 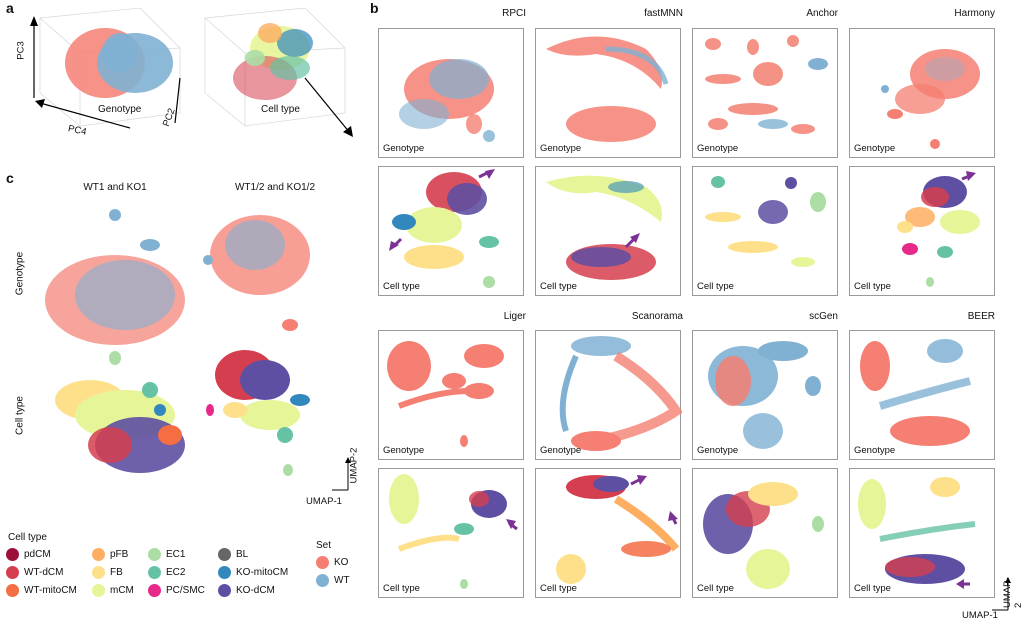 I want to click on row-label-genotype: Genotype, so click(x=20, y=273).